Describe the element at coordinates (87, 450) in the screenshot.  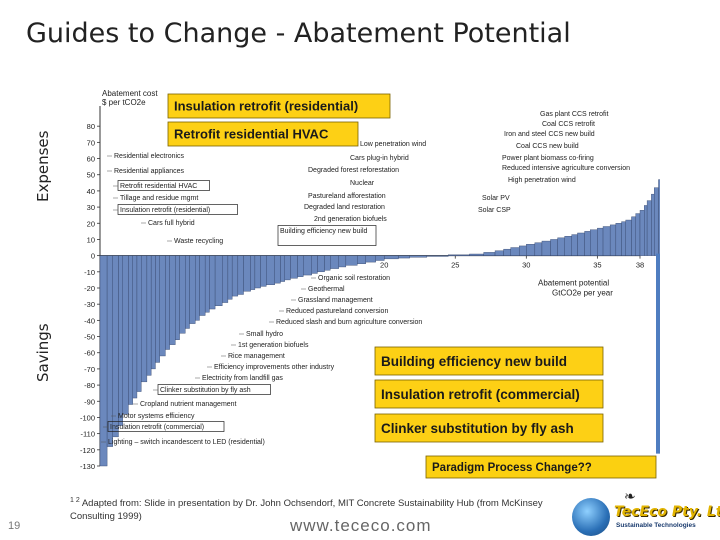
I see `y-tick-label: -120` at that location.